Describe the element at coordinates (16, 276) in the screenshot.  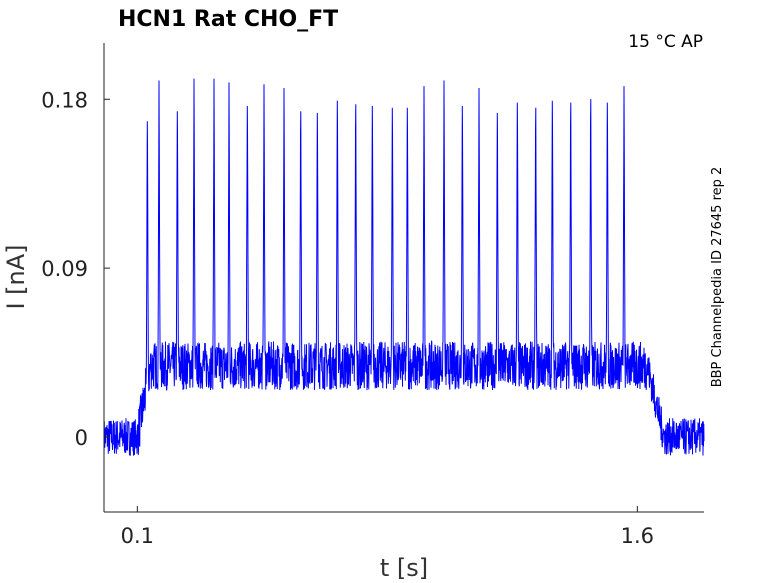
I see `y-axis-label: I [nA]` at that location.